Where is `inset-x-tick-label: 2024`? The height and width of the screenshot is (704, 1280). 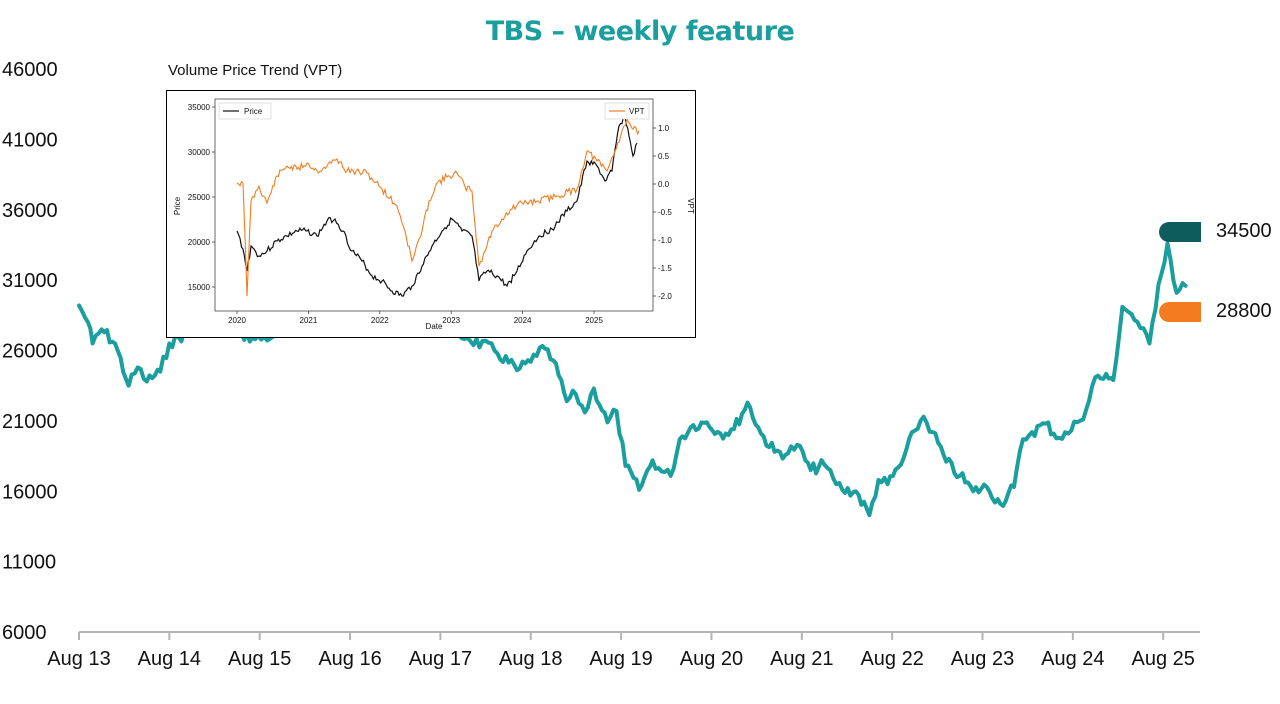 inset-x-tick-label: 2024 is located at coordinates (523, 320).